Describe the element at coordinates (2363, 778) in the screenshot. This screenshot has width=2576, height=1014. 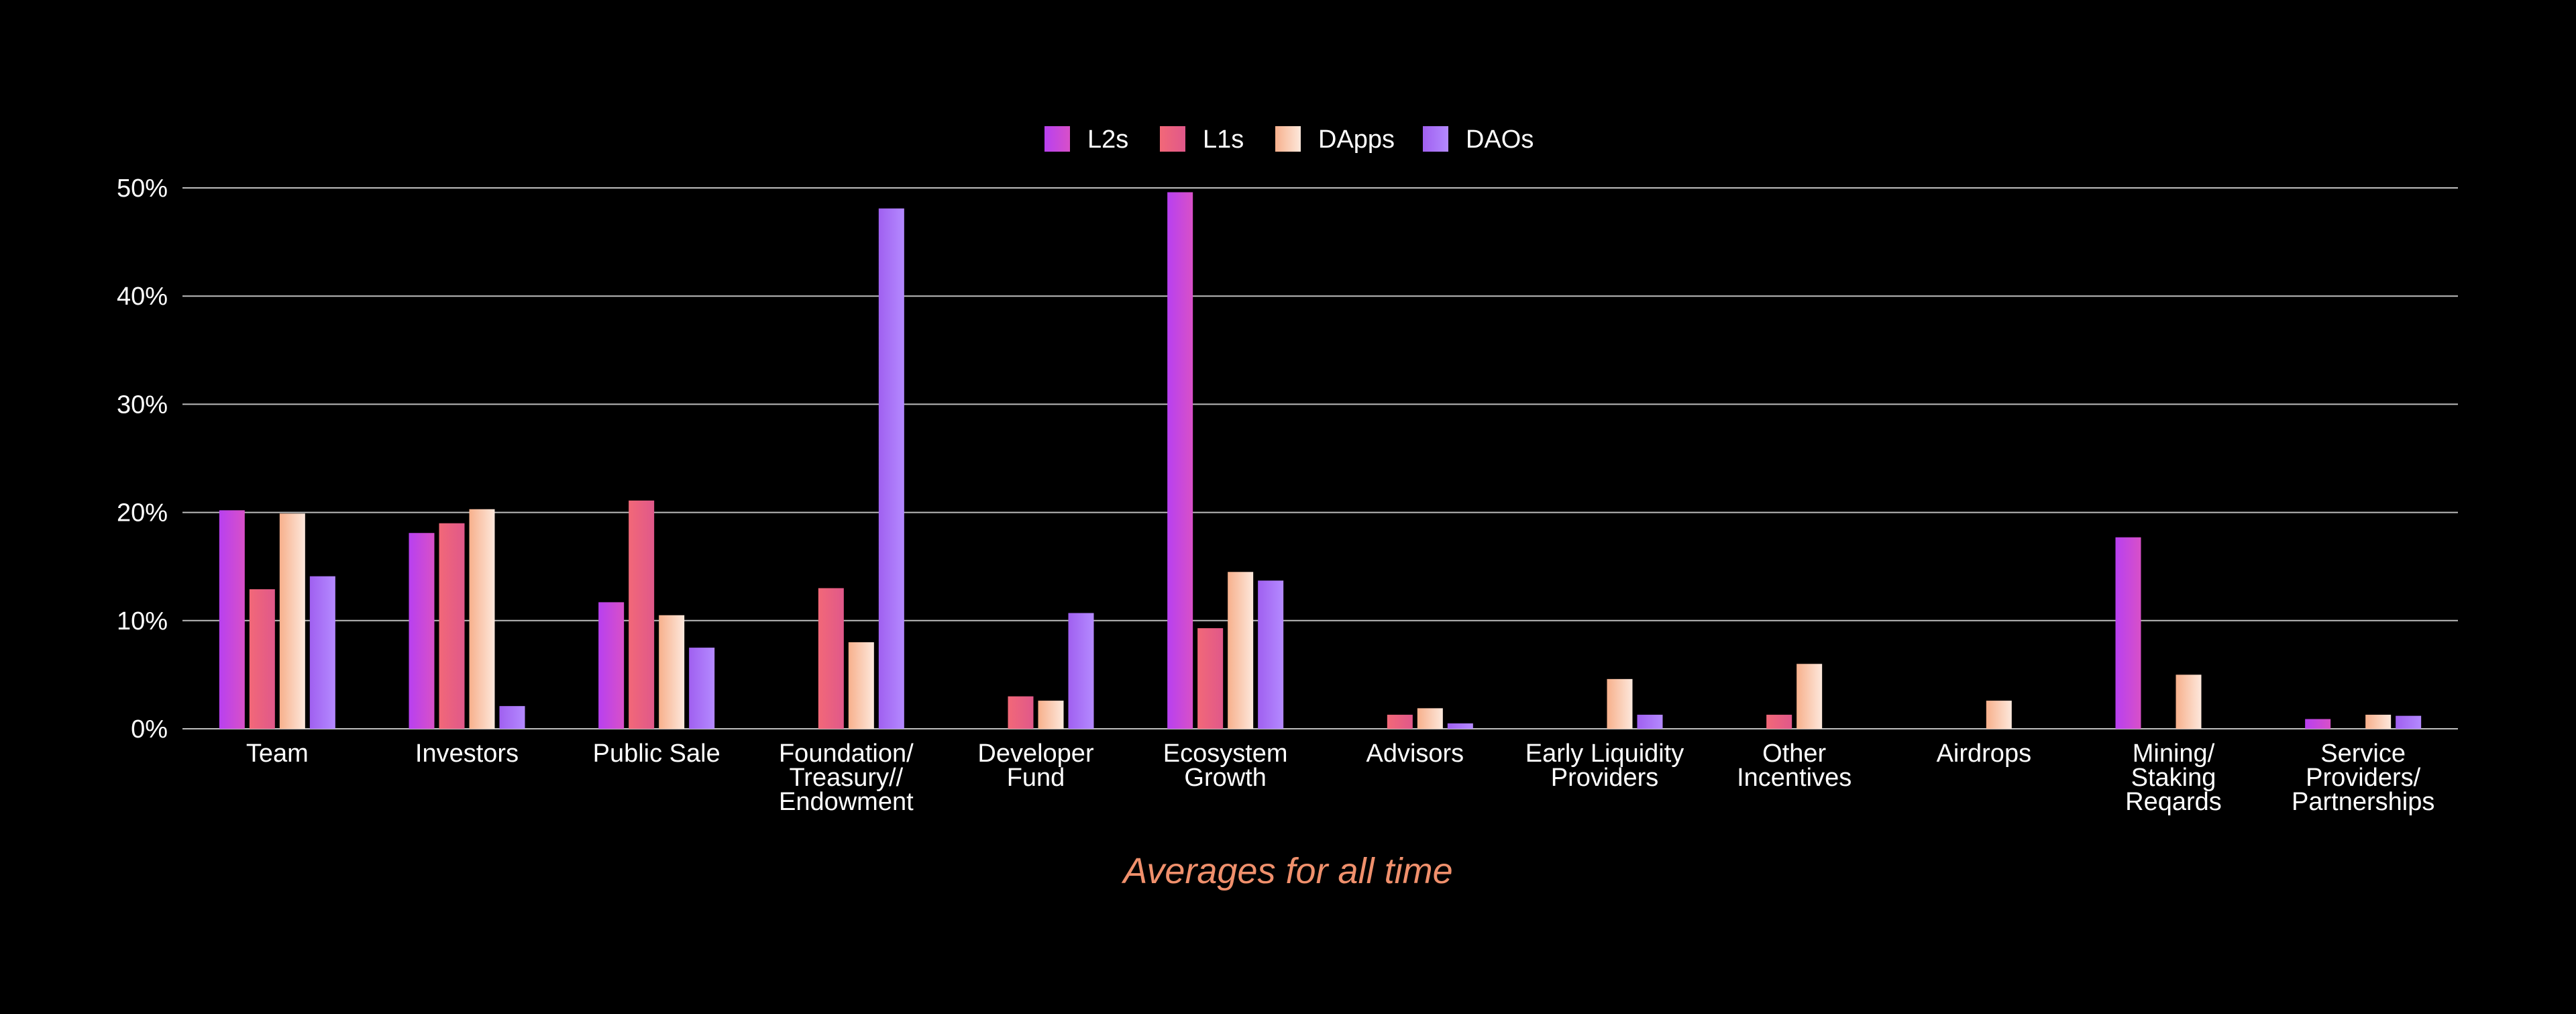
I see `x-category-label: Service Providers/Partnerships` at that location.